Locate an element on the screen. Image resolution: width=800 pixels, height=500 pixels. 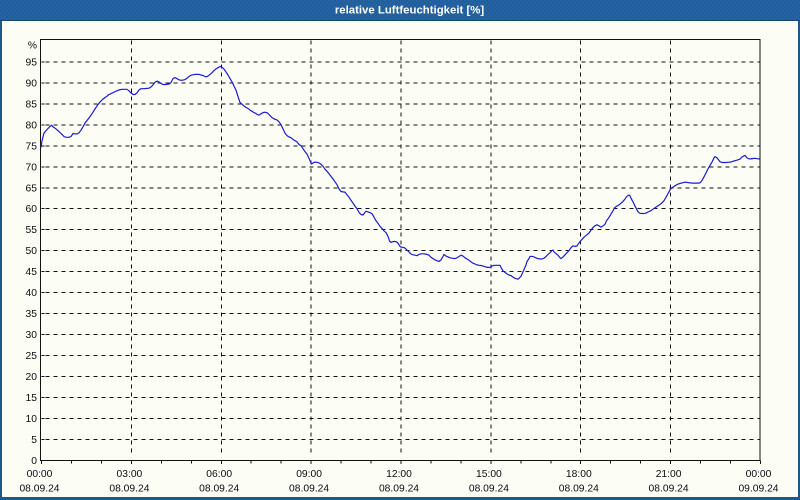
svg-text: 85 is located at coordinates (32, 104).